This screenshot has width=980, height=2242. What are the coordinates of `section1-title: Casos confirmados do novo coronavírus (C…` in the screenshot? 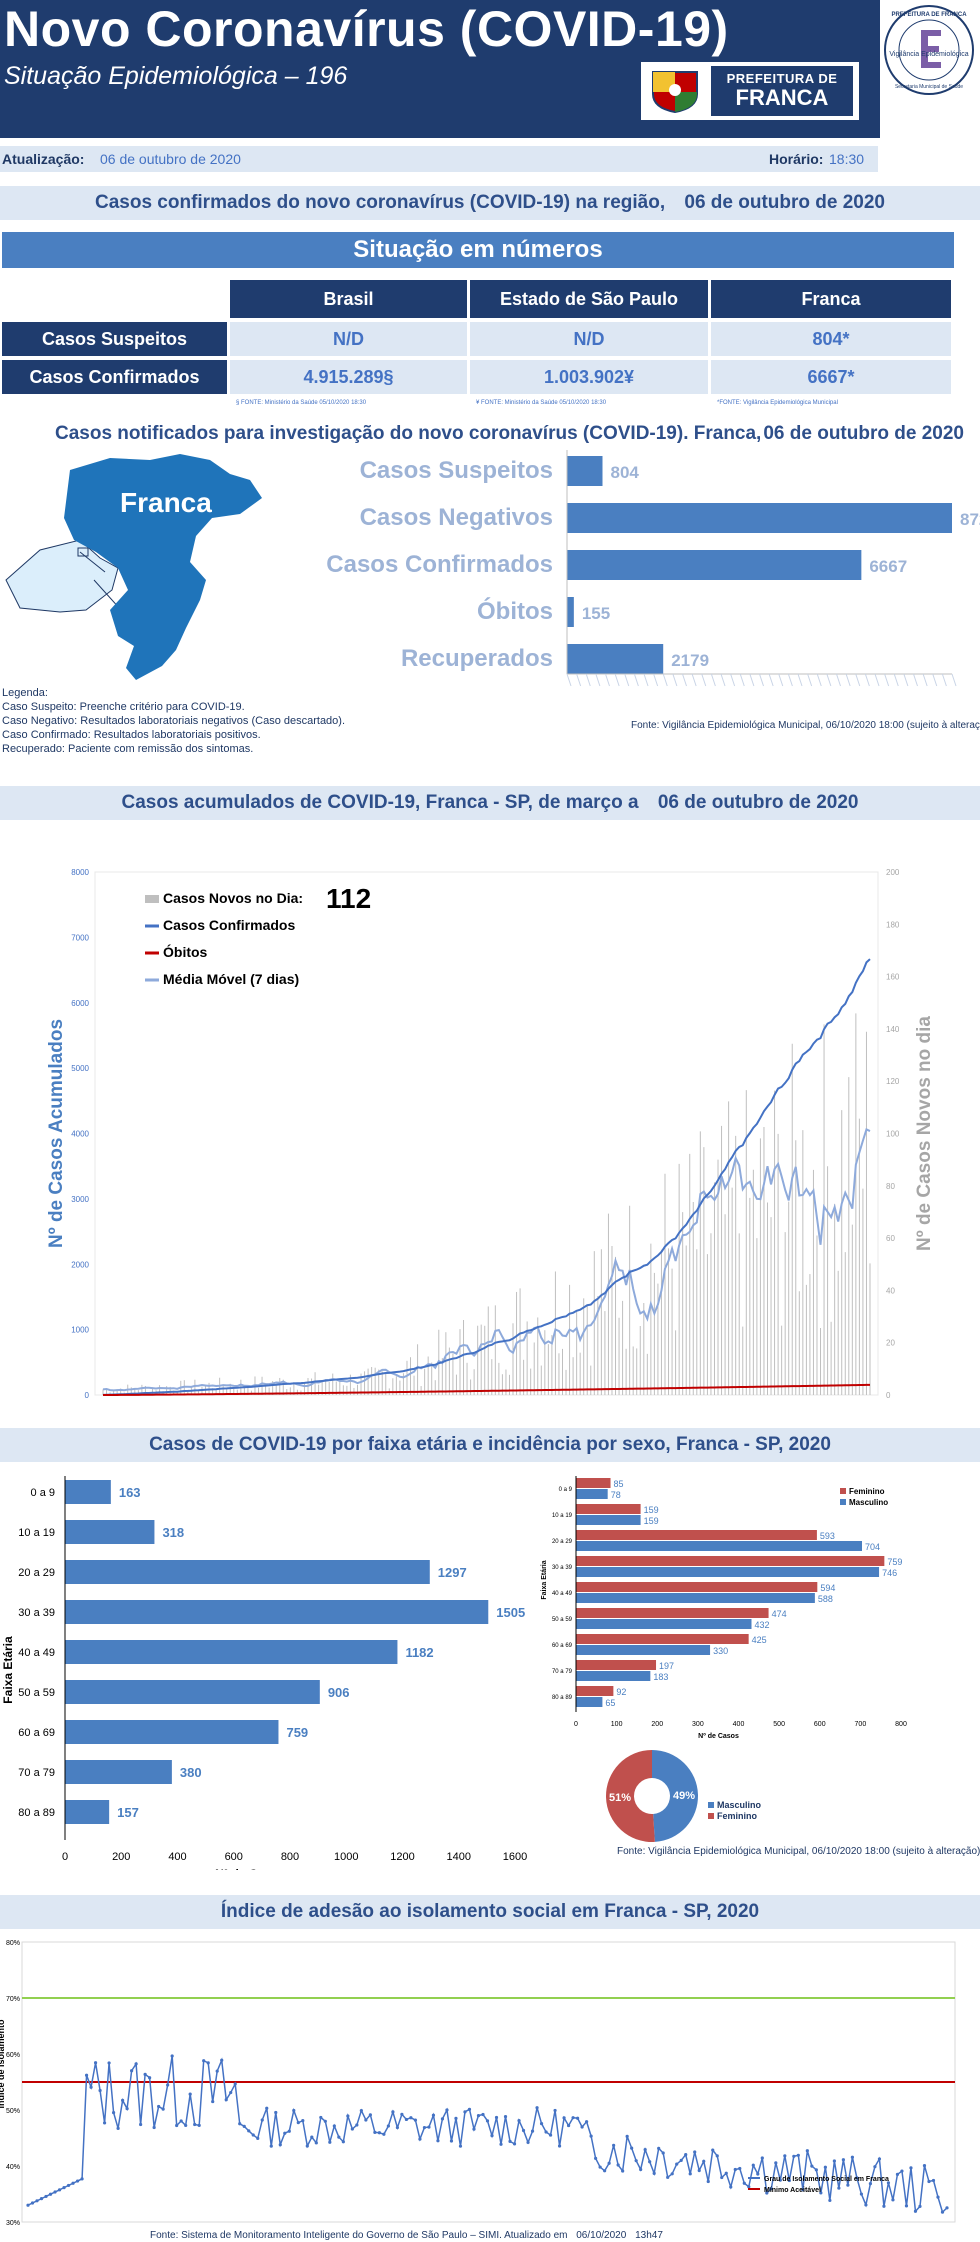 It's located at (380, 202).